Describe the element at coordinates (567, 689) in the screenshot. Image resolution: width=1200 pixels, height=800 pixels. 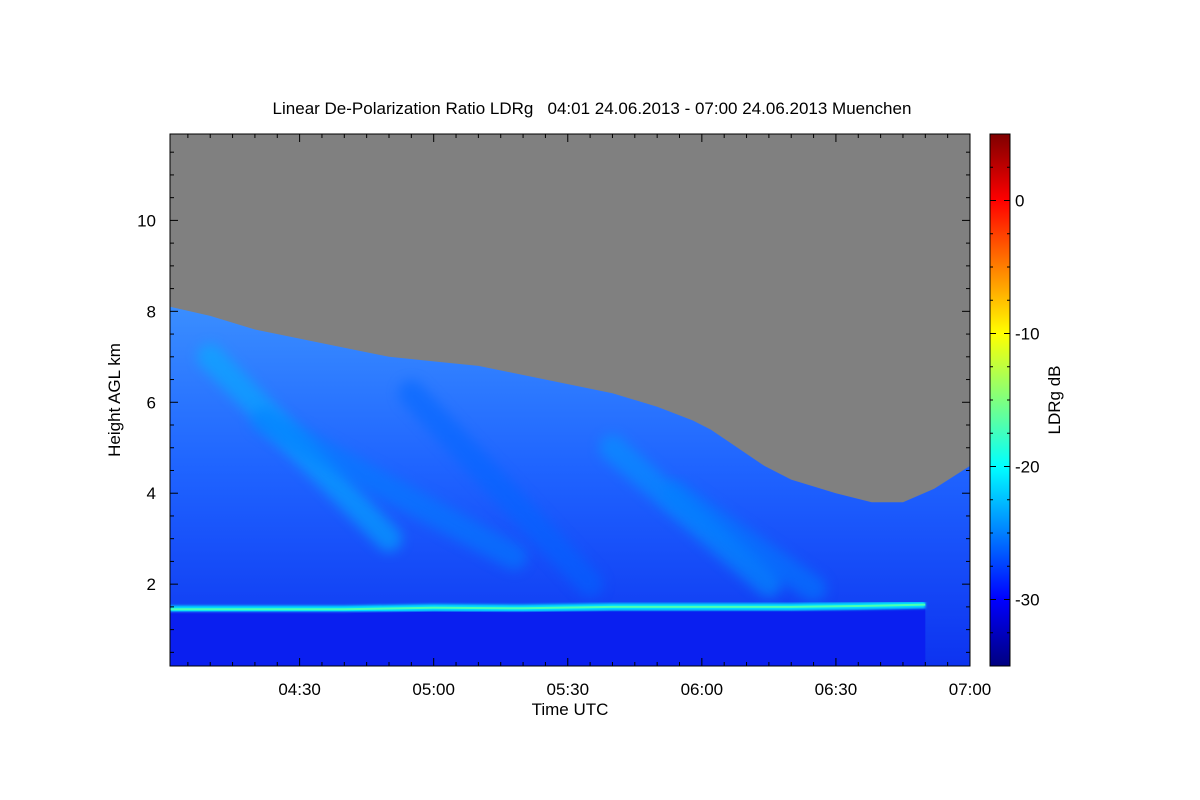
I see `x-tick-label: 05:30` at that location.